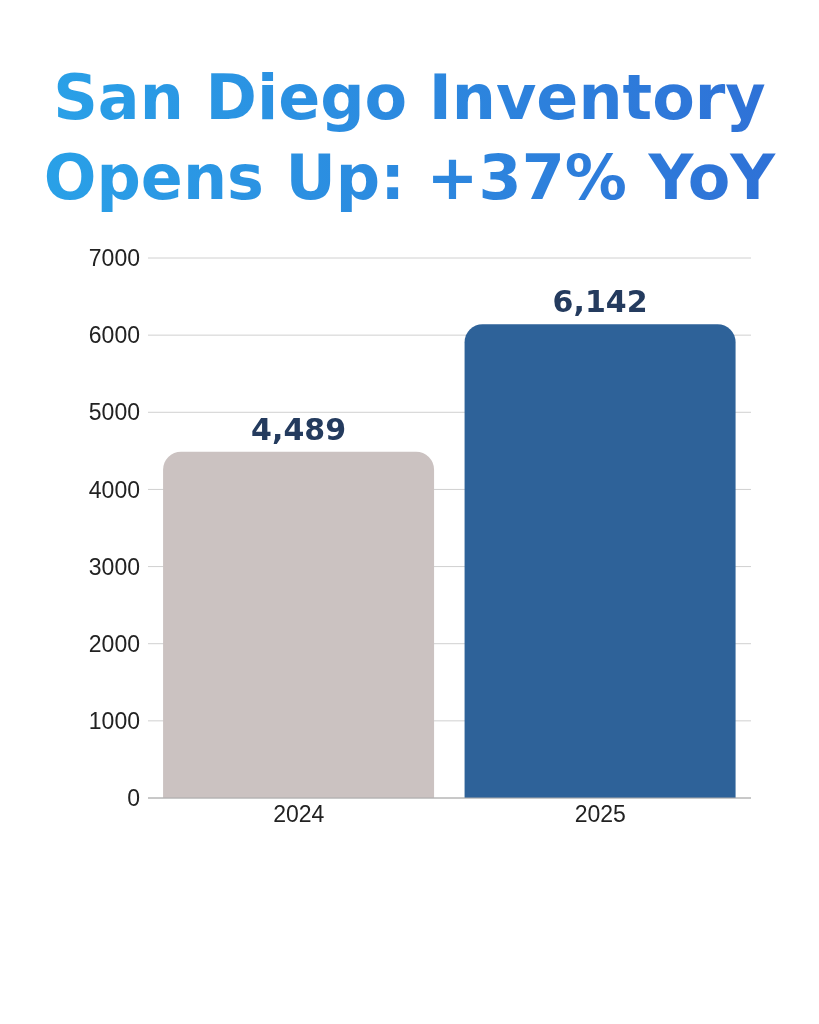 The width and height of the screenshot is (819, 1024). I want to click on data-label: 4,489, so click(299, 429).